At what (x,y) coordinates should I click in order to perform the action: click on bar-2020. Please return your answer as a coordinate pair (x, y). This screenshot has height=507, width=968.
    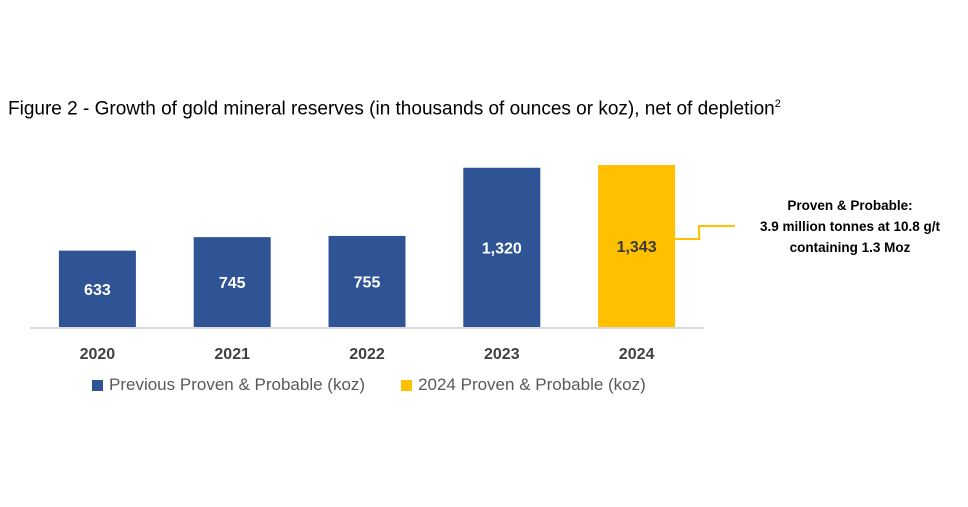
    Looking at the image, I should click on (97, 288).